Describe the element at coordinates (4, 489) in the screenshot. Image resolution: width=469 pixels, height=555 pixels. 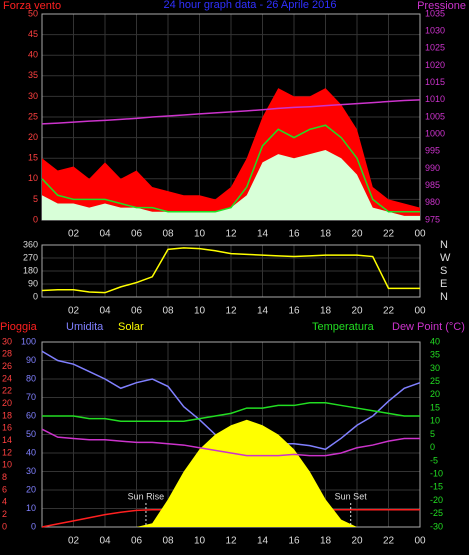
I see `y-tick-label: 6` at that location.